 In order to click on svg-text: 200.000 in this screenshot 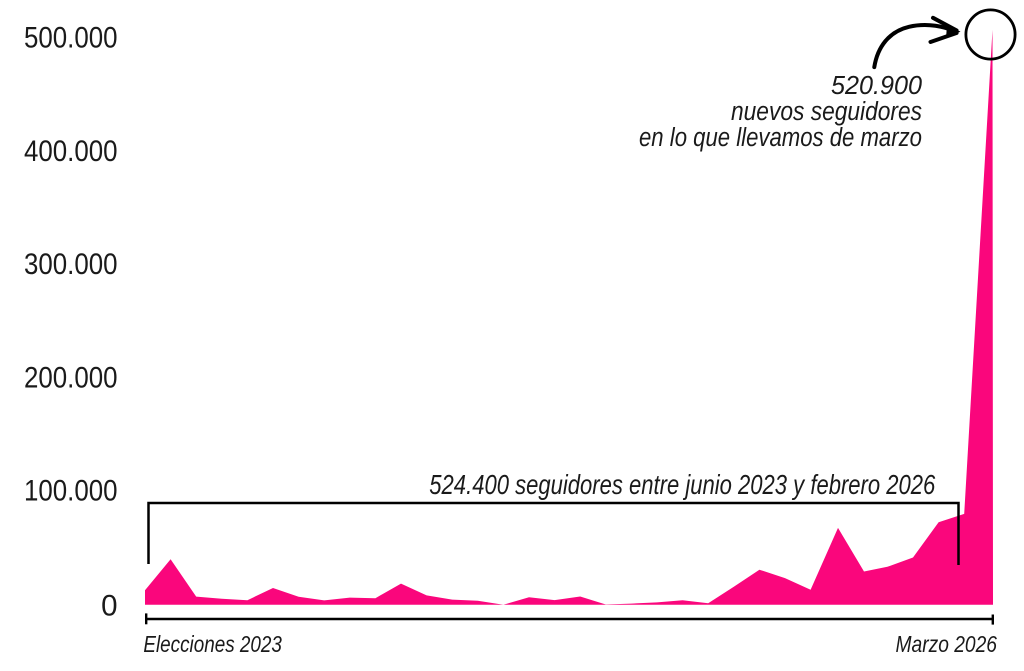, I will do `click(71, 377)`.